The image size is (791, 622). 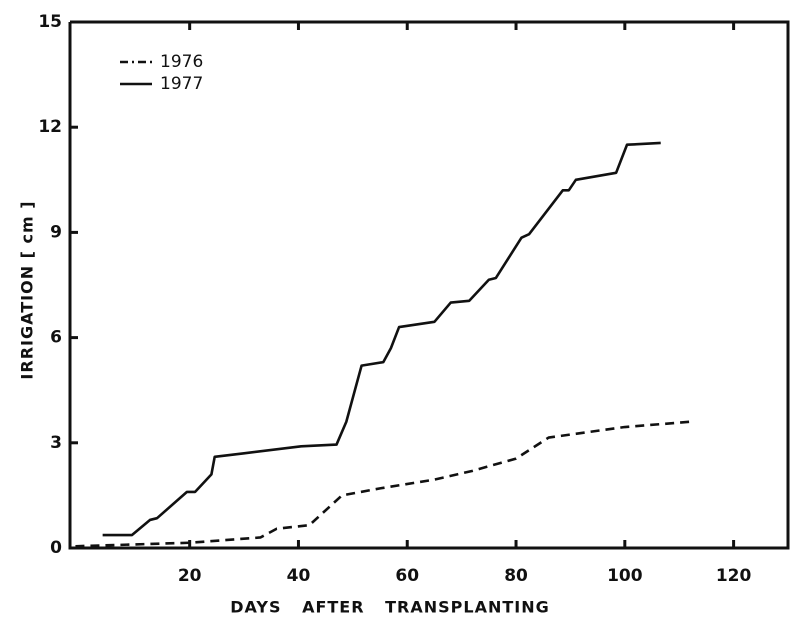 I want to click on x-tick-label: 120, so click(x=734, y=576).